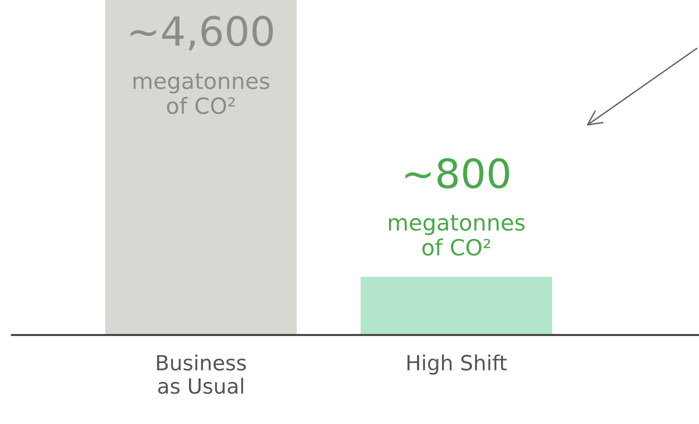 The height and width of the screenshot is (424, 699). Describe the element at coordinates (201, 374) in the screenshot. I see `x-tick-label: Business as Usual` at that location.